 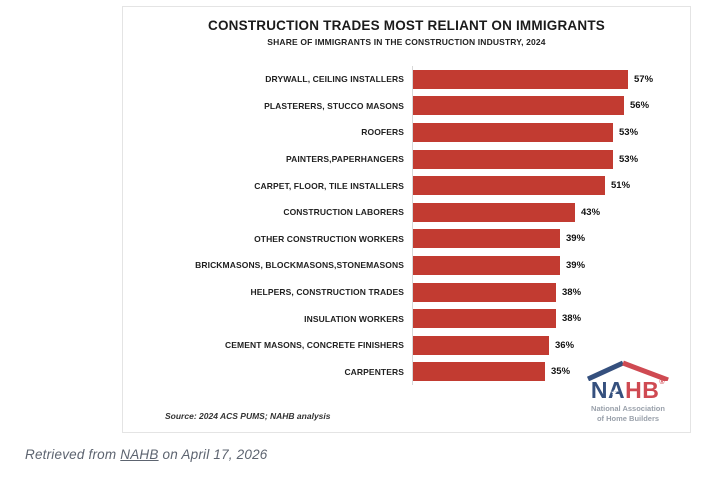 I want to click on bar-value: 43%, so click(x=591, y=212).